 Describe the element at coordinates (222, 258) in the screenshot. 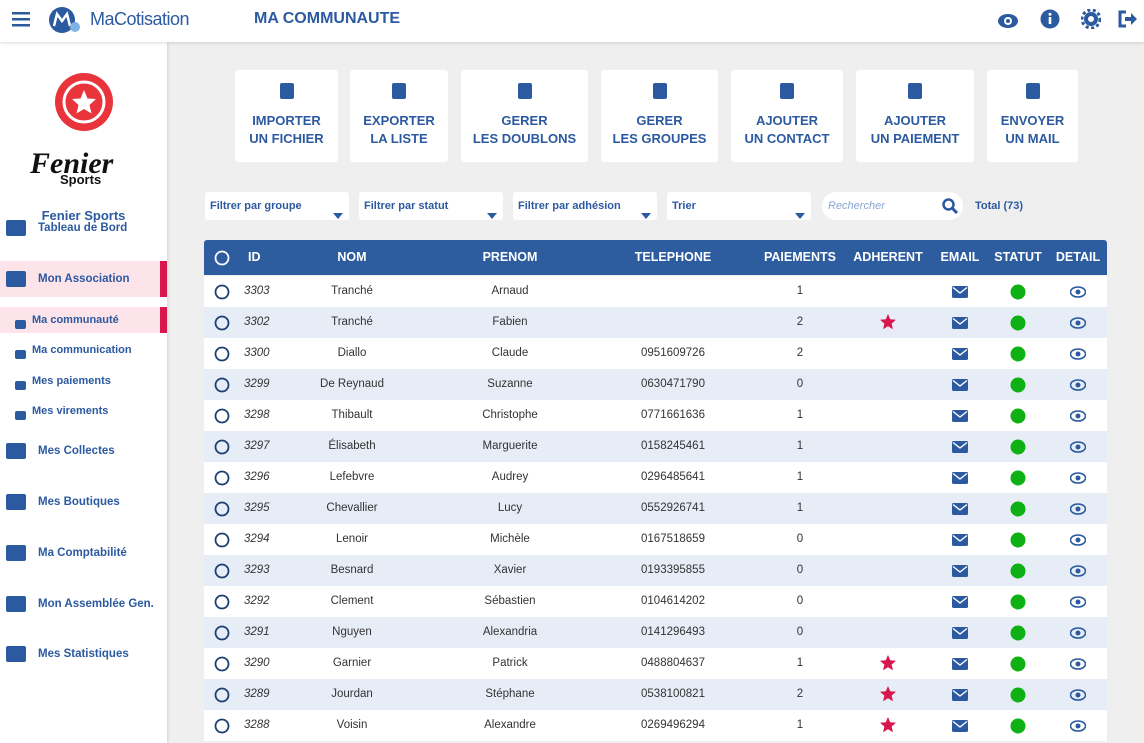

I see `select-all-radio` at that location.